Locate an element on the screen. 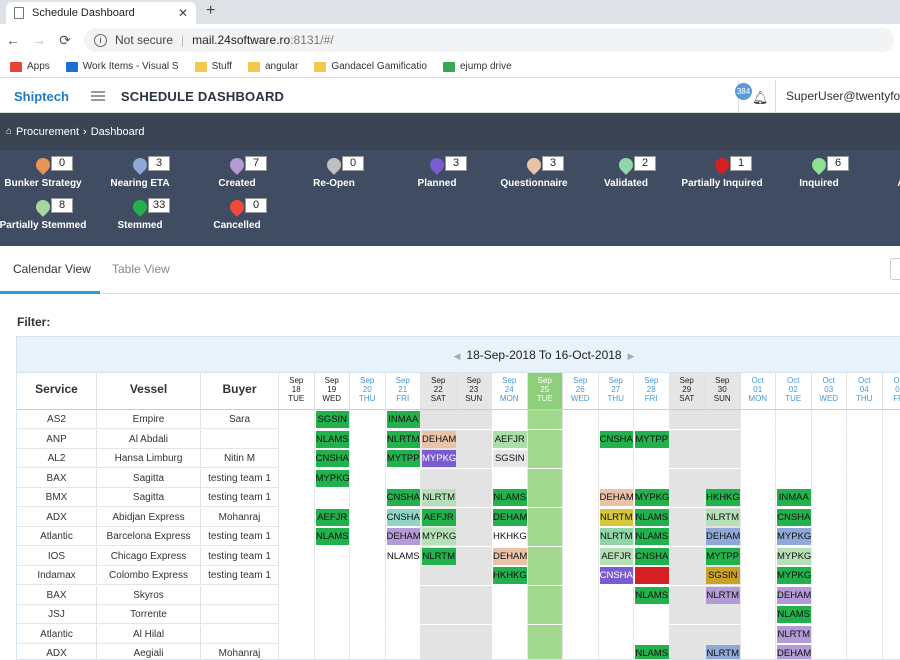 Image resolution: width=900 pixels, height=660 pixels. menu-icon is located at coordinates (97, 96).